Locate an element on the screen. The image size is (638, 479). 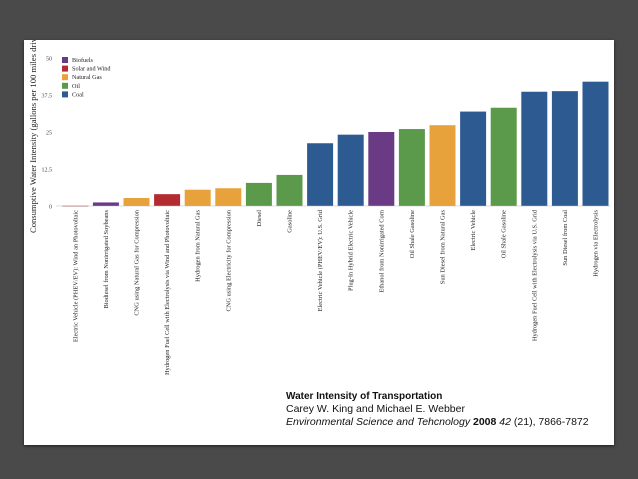
y-tick-label: 37.5 is located at coordinates (47, 97).